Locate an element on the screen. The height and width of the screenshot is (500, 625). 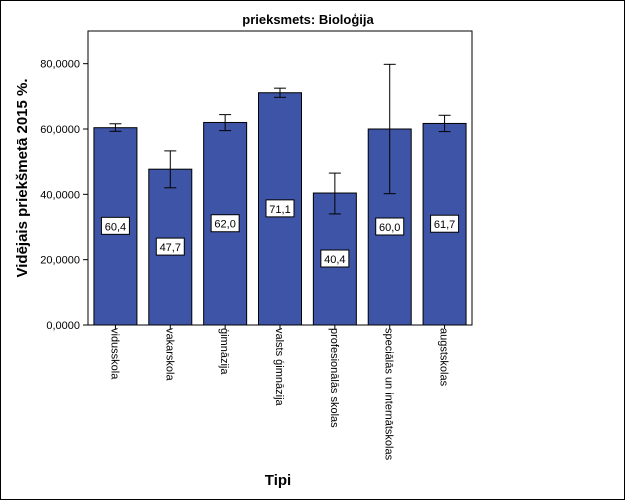
data-label: 62,0 is located at coordinates (224, 225).